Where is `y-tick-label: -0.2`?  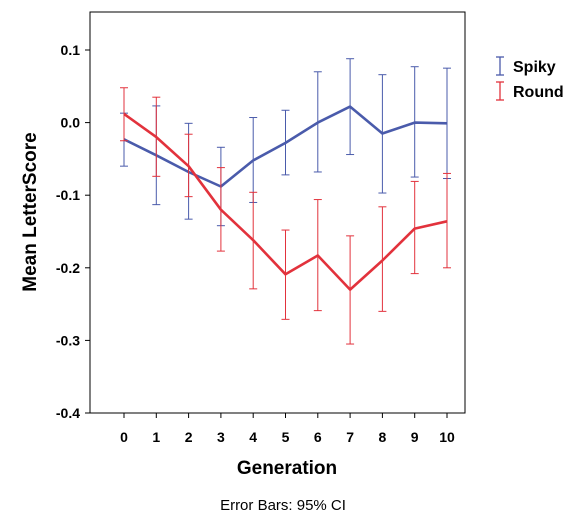
y-tick-label: -0.2 is located at coordinates (68, 268).